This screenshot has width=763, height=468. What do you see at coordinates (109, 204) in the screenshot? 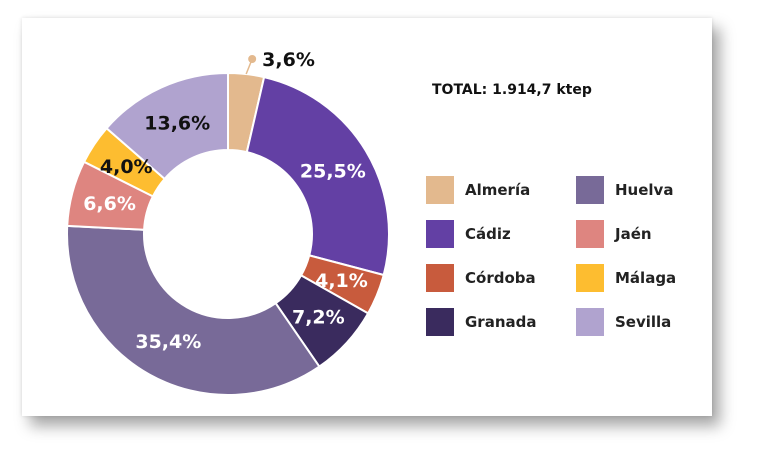
I see `slice-label-jaen: 6,6%` at bounding box center [109, 204].